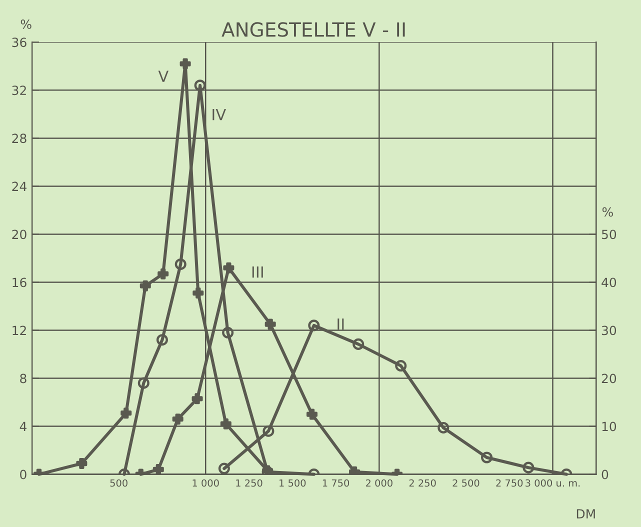 Image resolution: width=641 pixels, height=527 pixels. What do you see at coordinates (19, 235) in the screenshot?
I see `y-tick-label: 20` at bounding box center [19, 235].